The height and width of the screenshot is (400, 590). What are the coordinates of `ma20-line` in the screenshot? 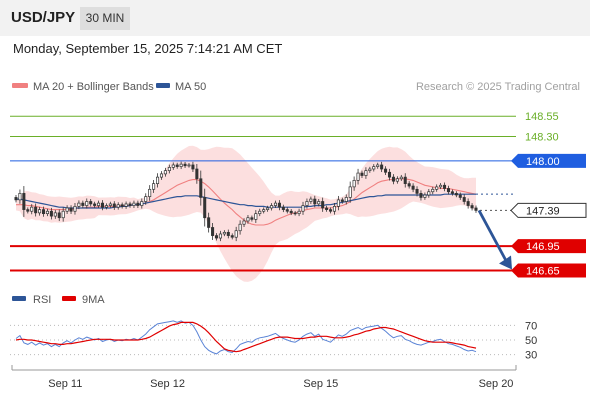 It's located at (246, 202).